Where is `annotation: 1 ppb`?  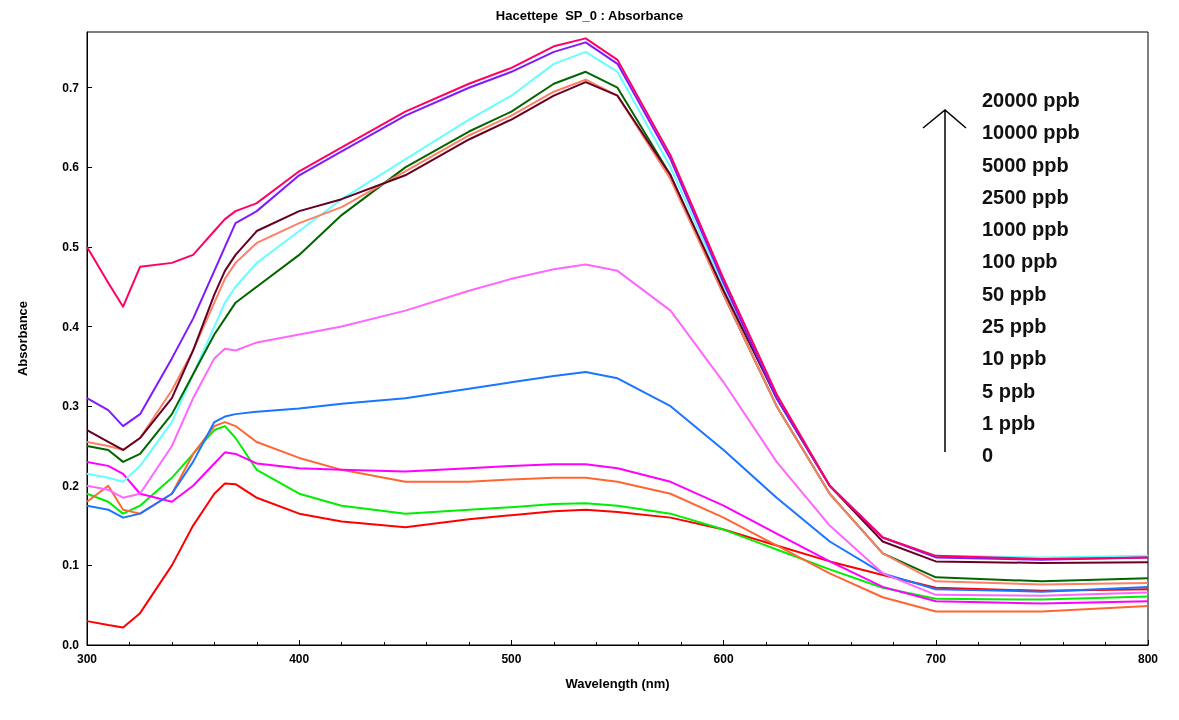 annotation: 1 ppb is located at coordinates (1009, 423).